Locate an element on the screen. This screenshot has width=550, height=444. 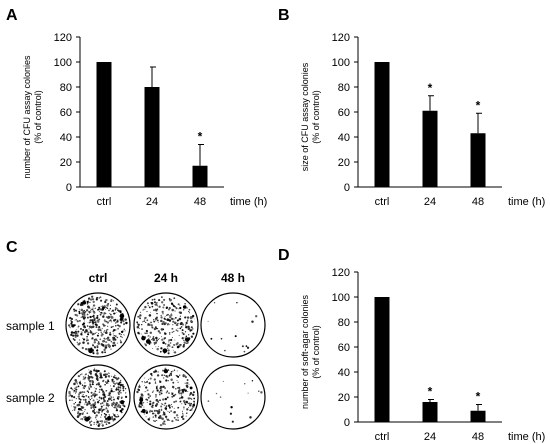
y-tick-label: 100 is located at coordinates (341, 298).